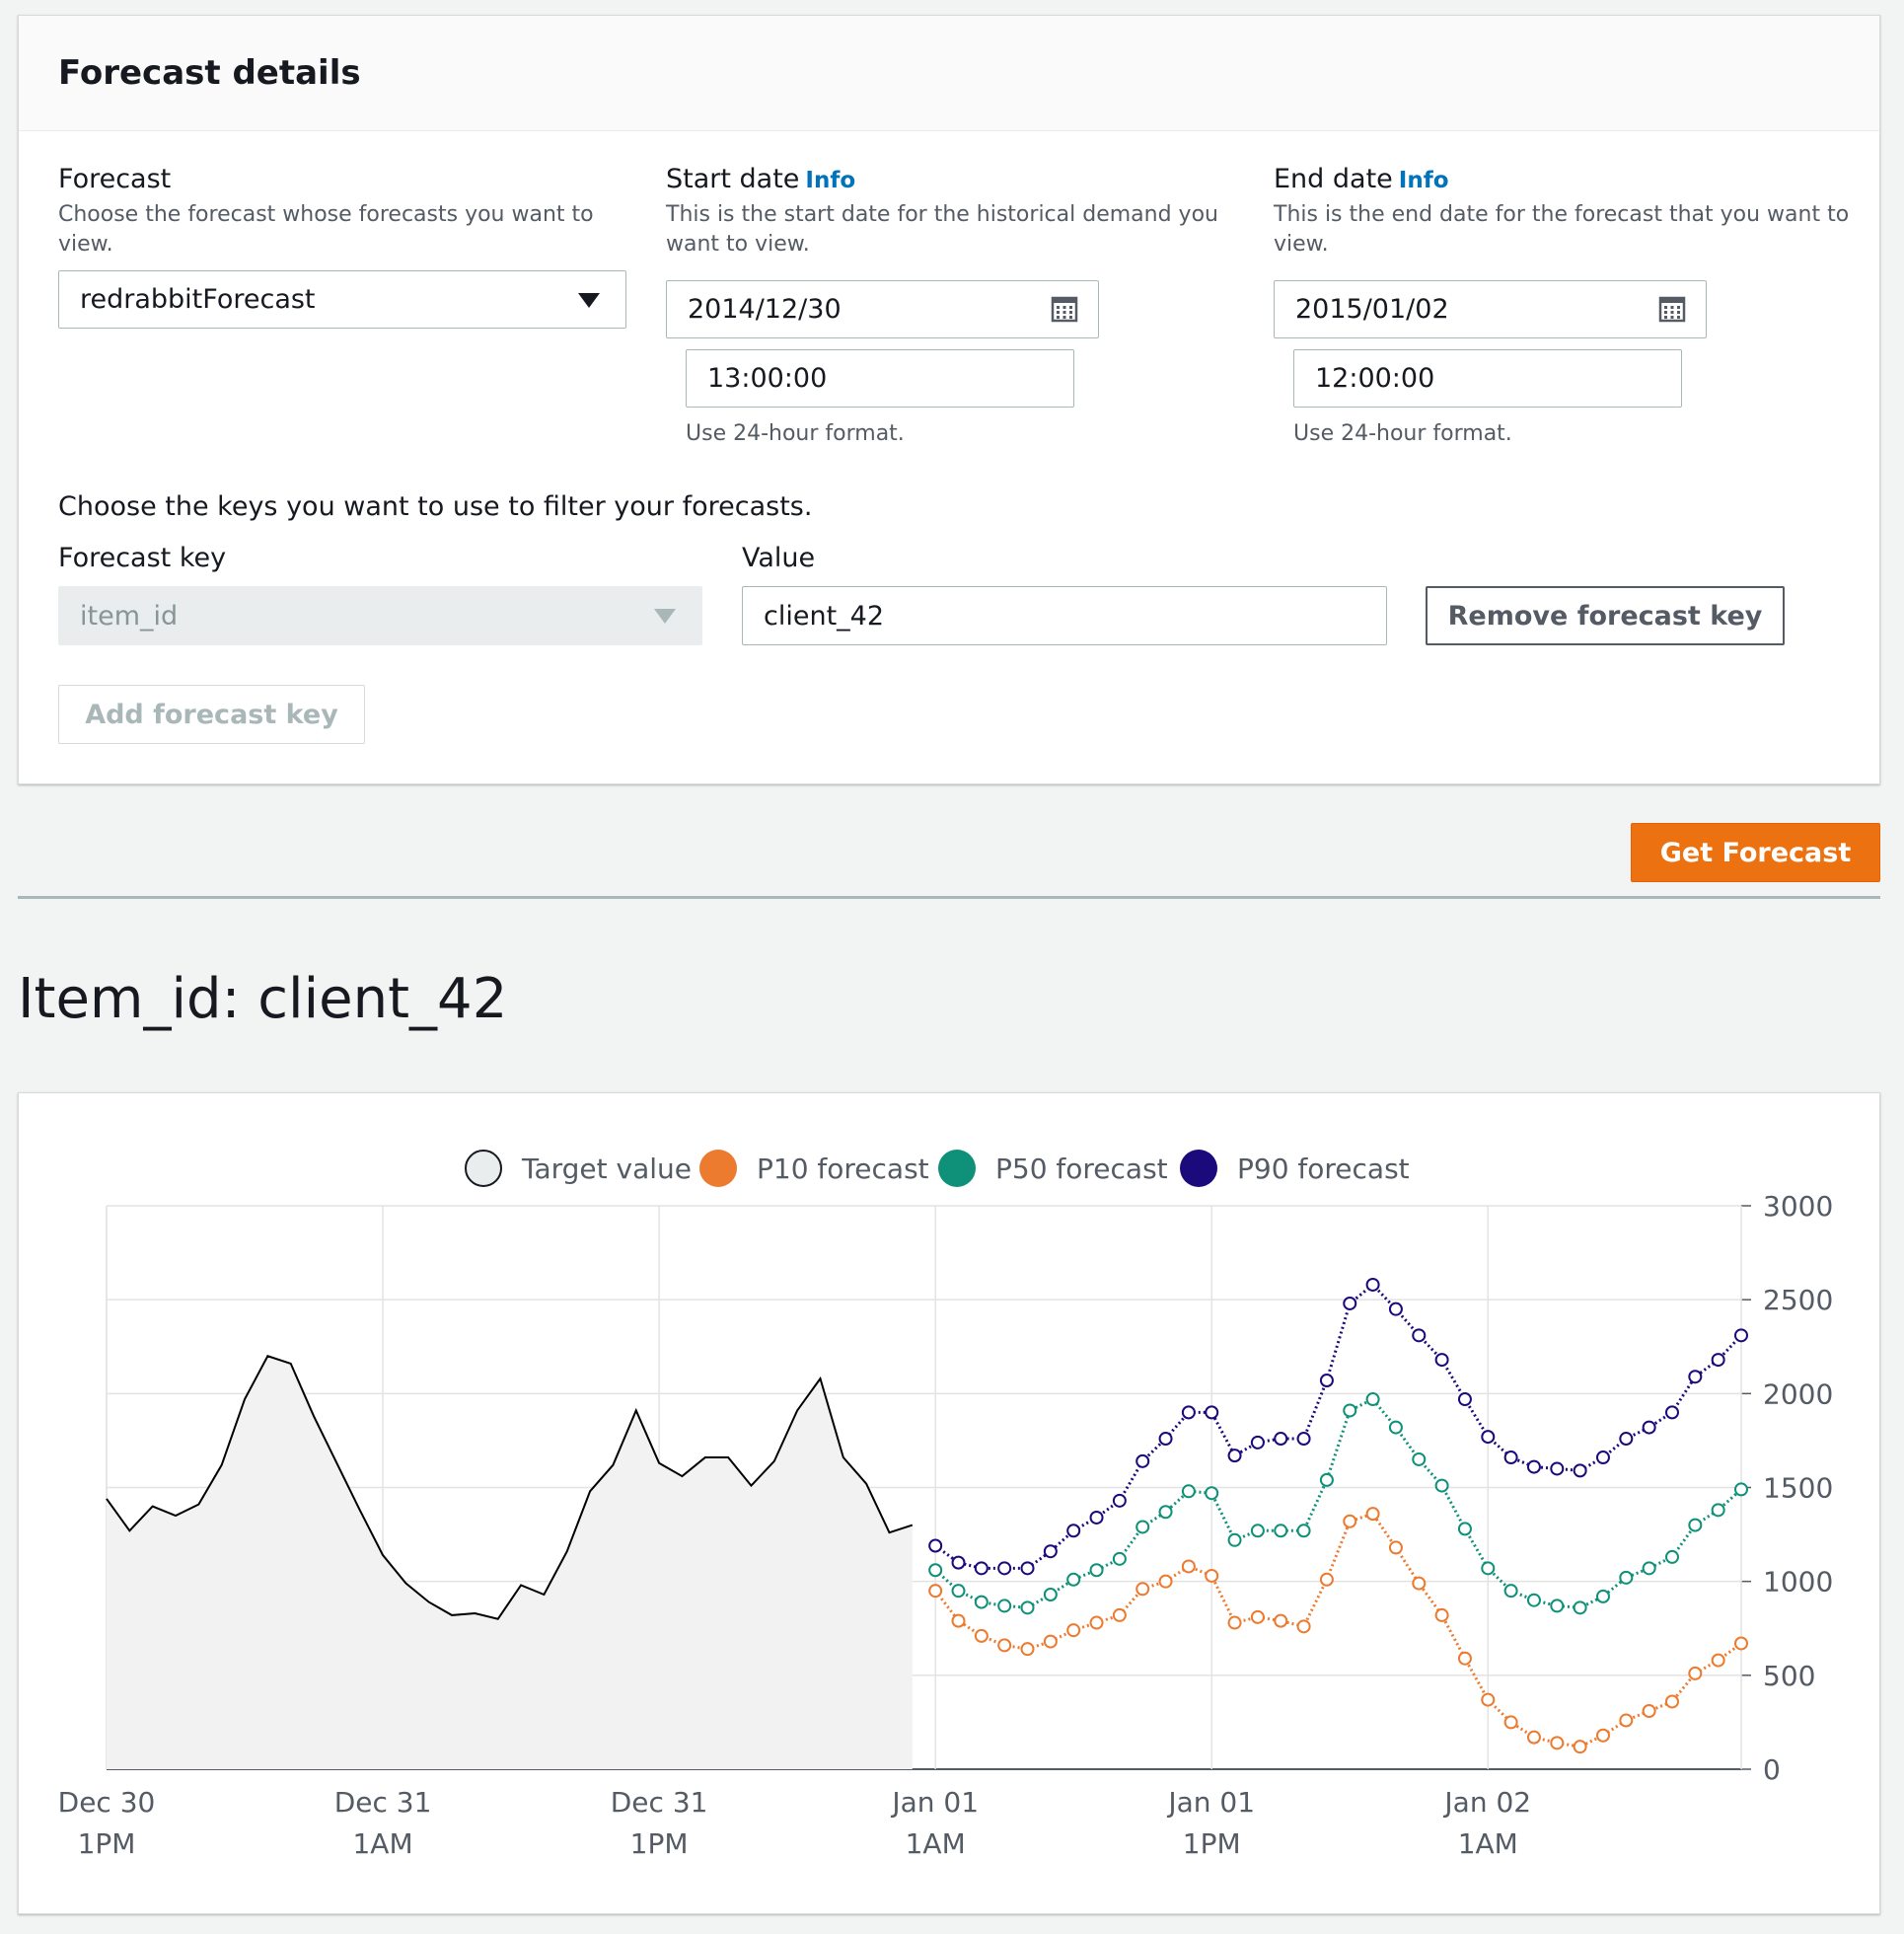 This screenshot has height=1934, width=1904. What do you see at coordinates (1755, 852) in the screenshot?
I see `get-forecast-button: Get Forecast` at bounding box center [1755, 852].